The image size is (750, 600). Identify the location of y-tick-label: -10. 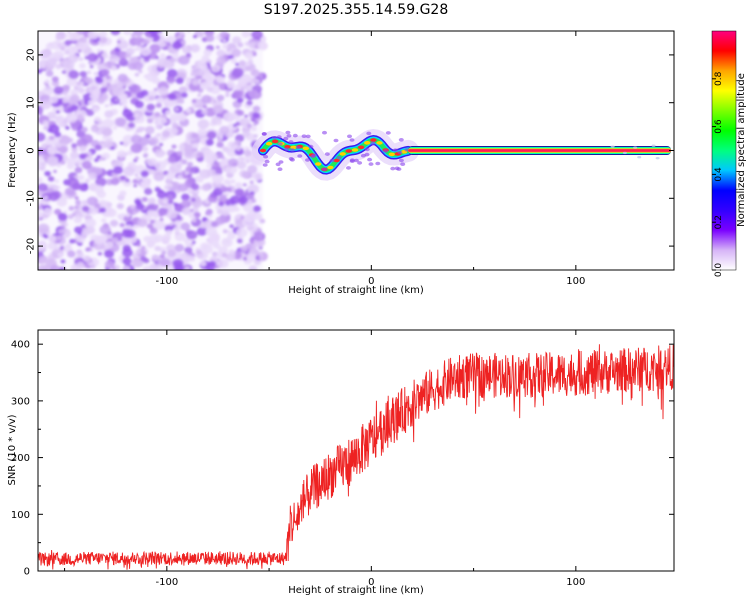
(31, 198).